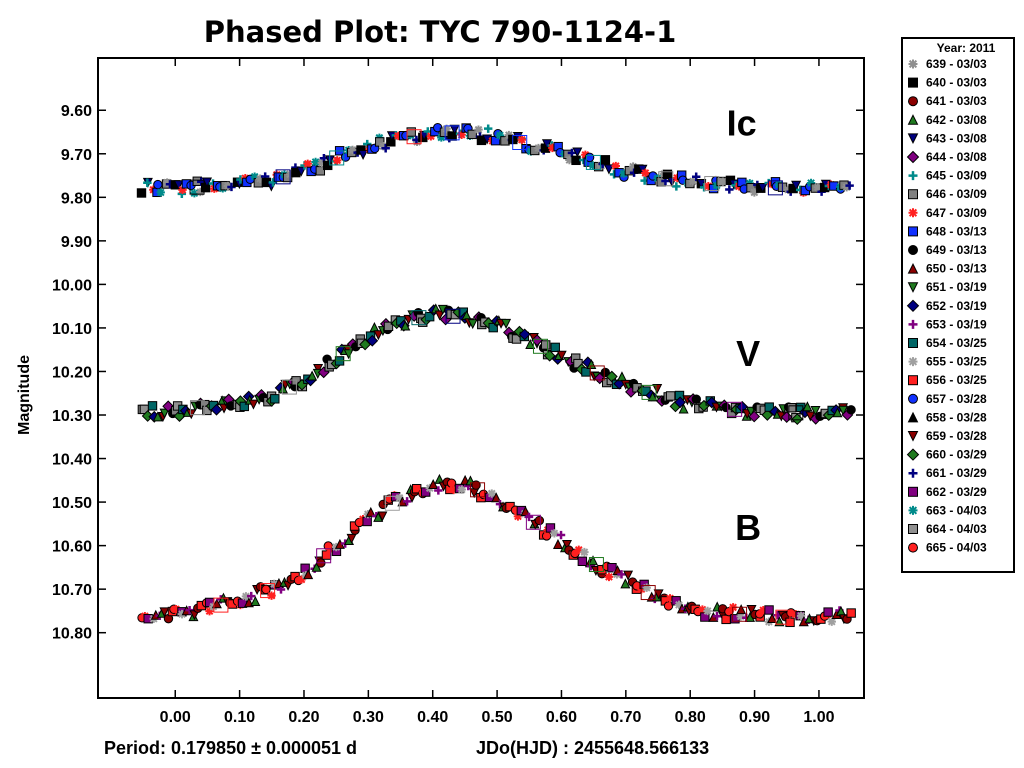  I want to click on legend-label: 659 - 03/28, so click(956, 436).